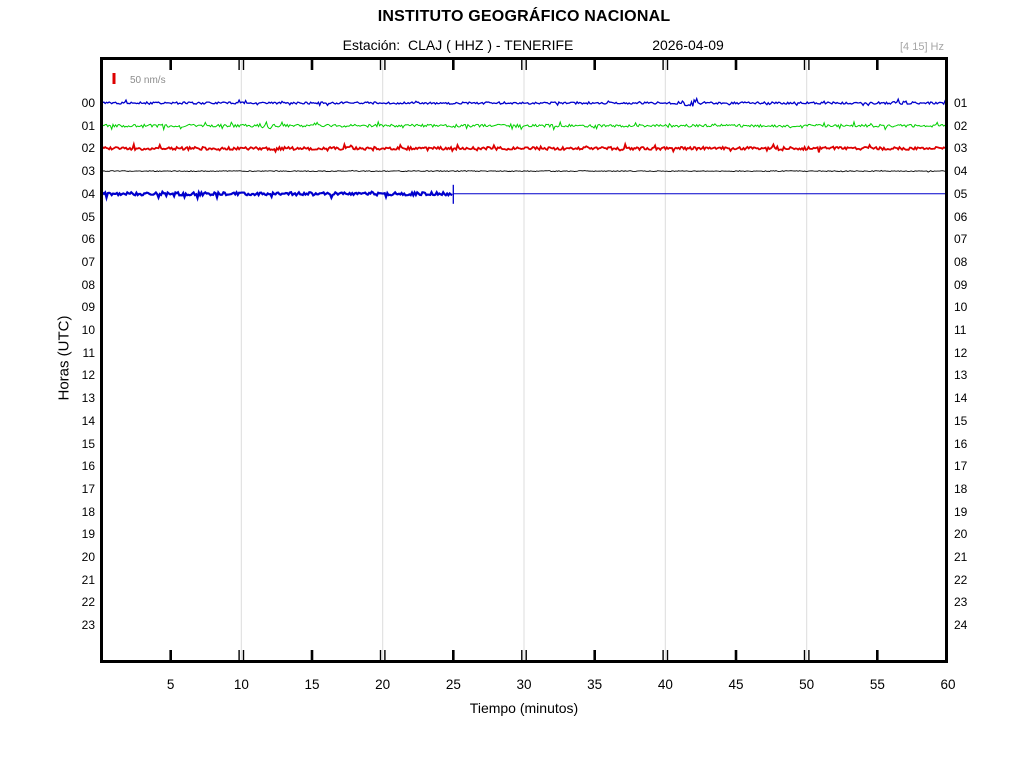 The width and height of the screenshot is (1024, 768). Describe the element at coordinates (961, 284) in the screenshot. I see `hour-label-right-09: 09` at that location.